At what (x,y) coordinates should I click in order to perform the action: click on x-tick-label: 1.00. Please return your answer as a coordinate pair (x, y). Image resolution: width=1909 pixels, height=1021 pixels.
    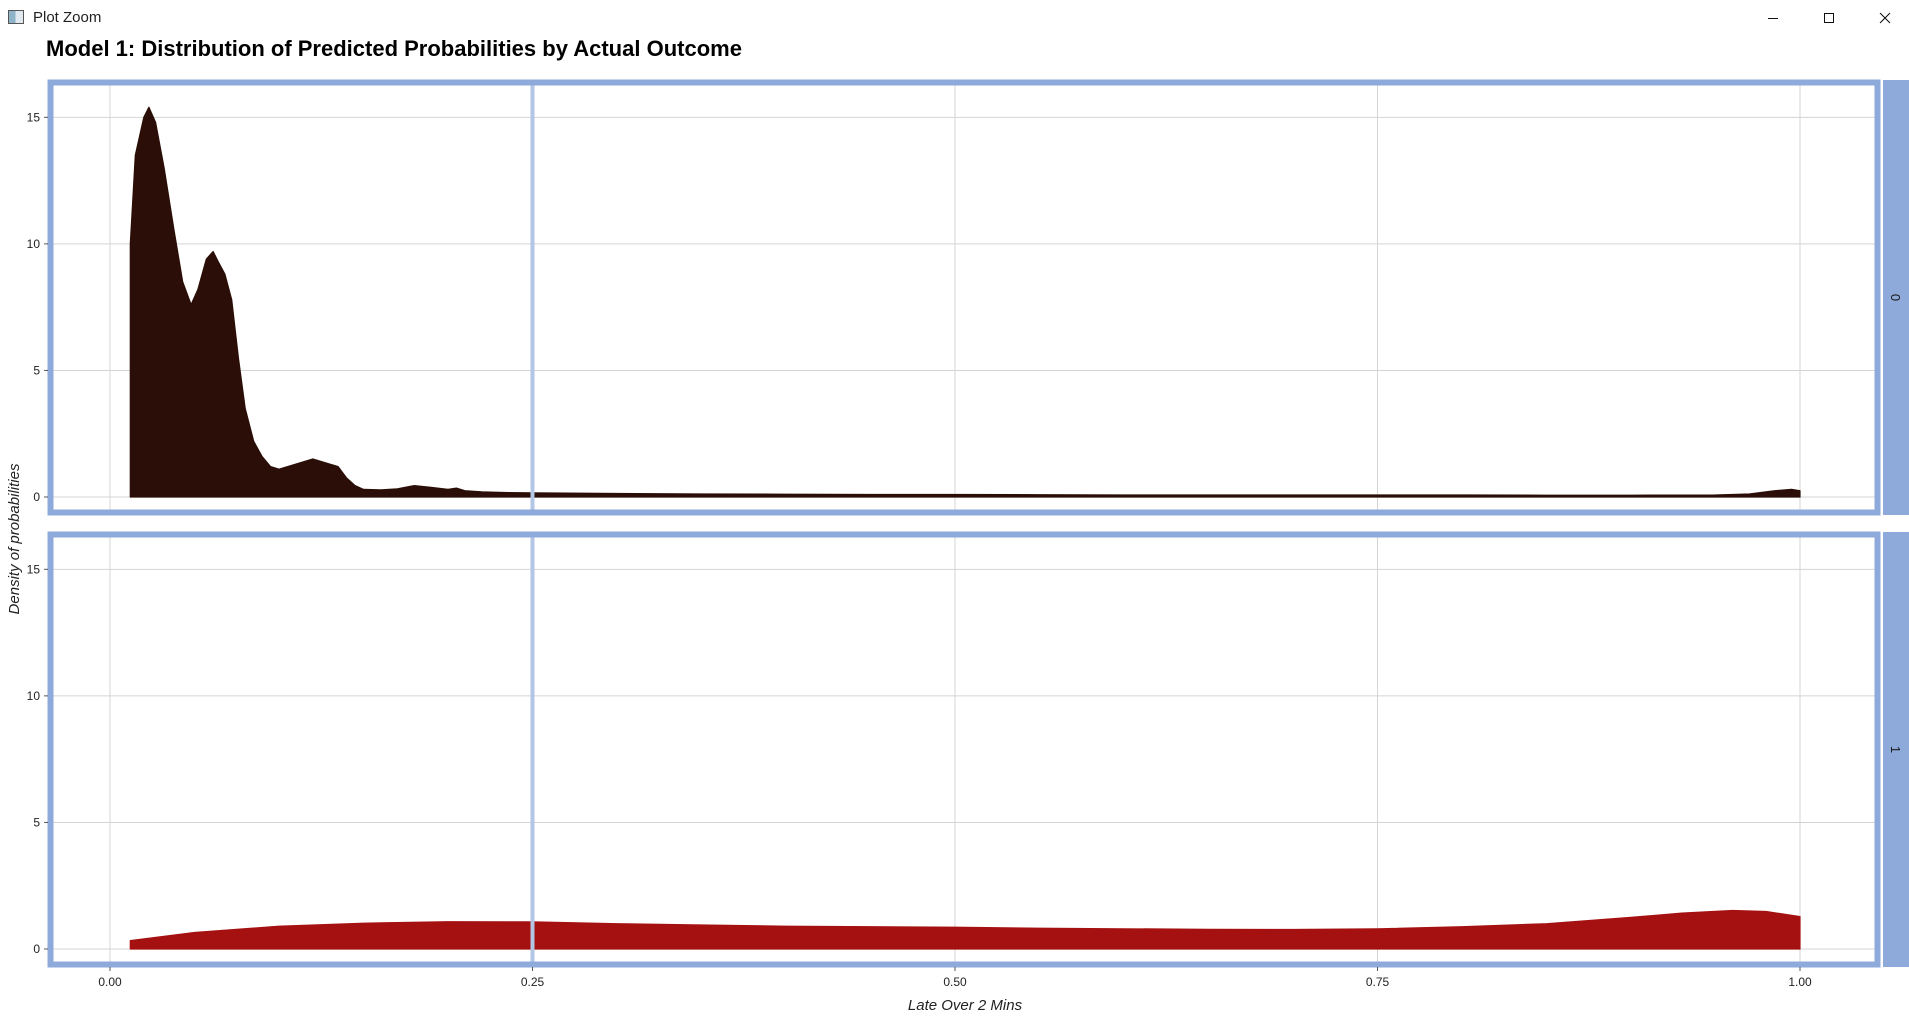
    Looking at the image, I should click on (1800, 982).